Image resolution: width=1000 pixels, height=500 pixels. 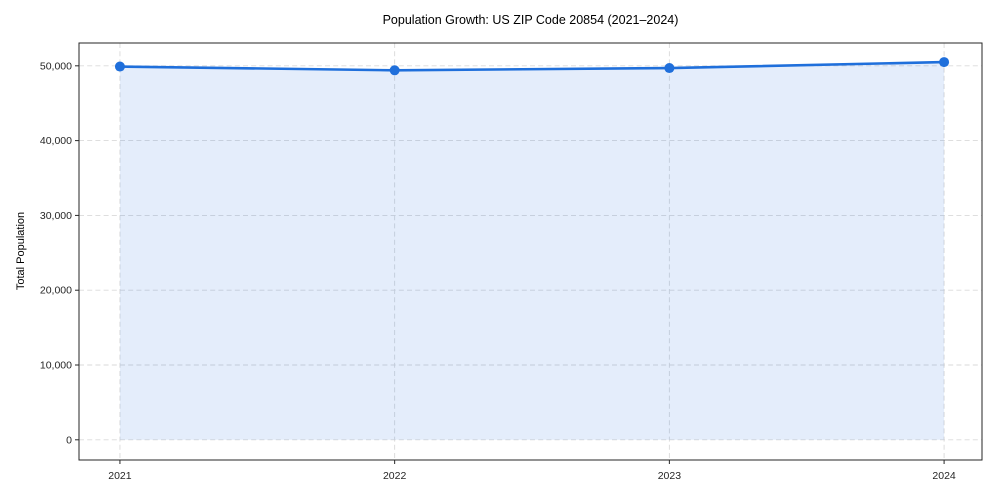 What do you see at coordinates (669, 68) in the screenshot?
I see `data-point-2023` at bounding box center [669, 68].